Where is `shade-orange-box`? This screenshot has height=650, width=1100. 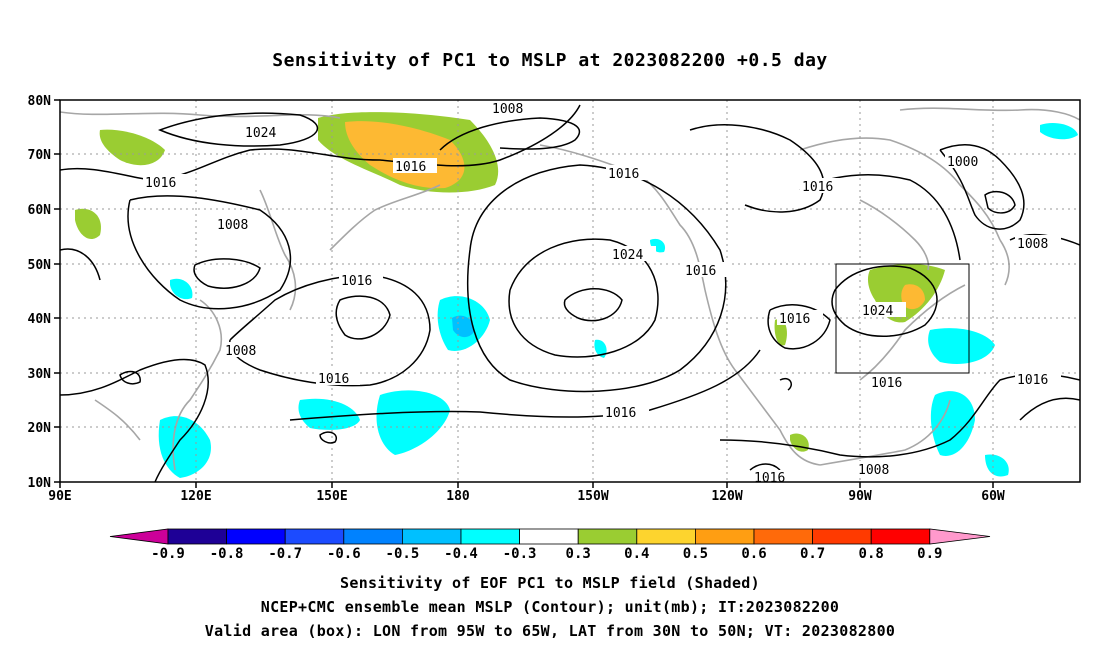
shade-orange-box is located at coordinates (913, 297).